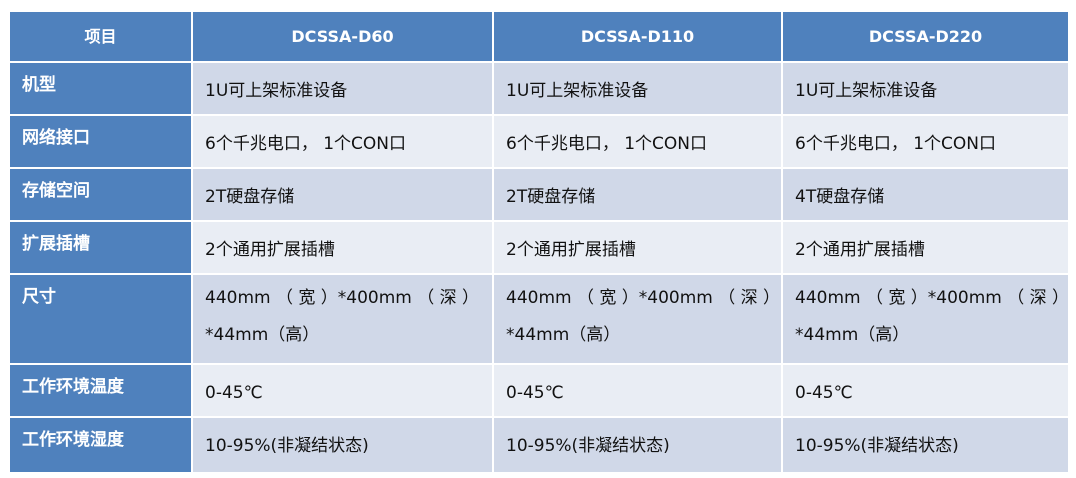 The width and height of the screenshot is (1076, 478). I want to click on row-label: 扩展插槽, so click(100, 247).